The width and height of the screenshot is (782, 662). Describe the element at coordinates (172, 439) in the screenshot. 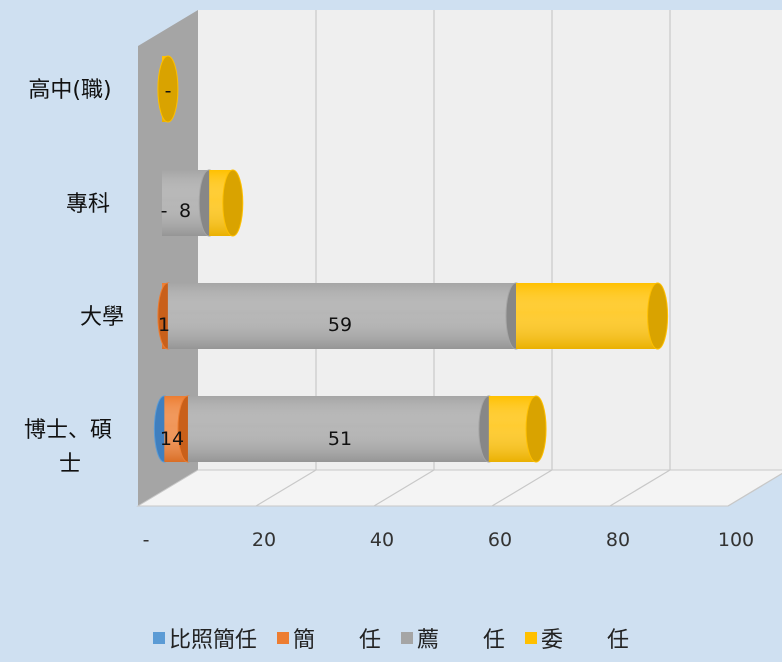

I see `data-label: 14` at that location.